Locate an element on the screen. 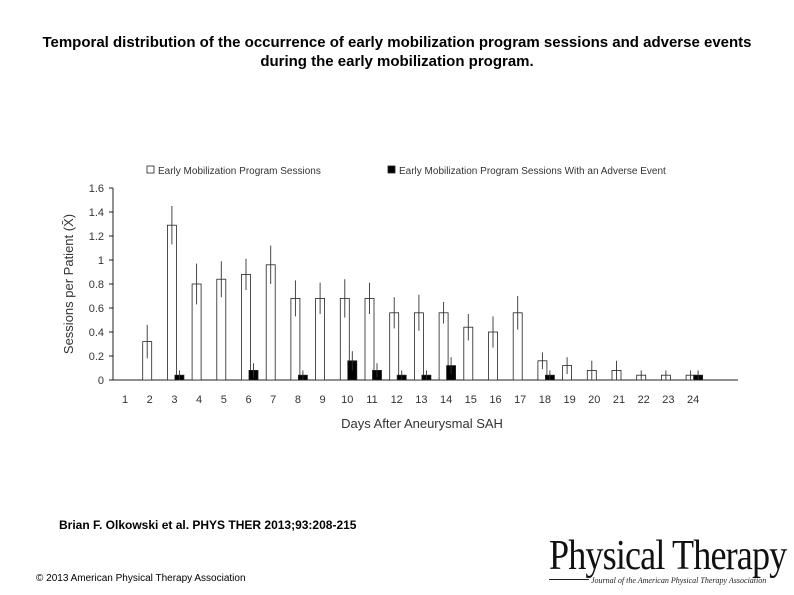 The height and width of the screenshot is (595, 794). x-tick-label: 2 is located at coordinates (150, 400).